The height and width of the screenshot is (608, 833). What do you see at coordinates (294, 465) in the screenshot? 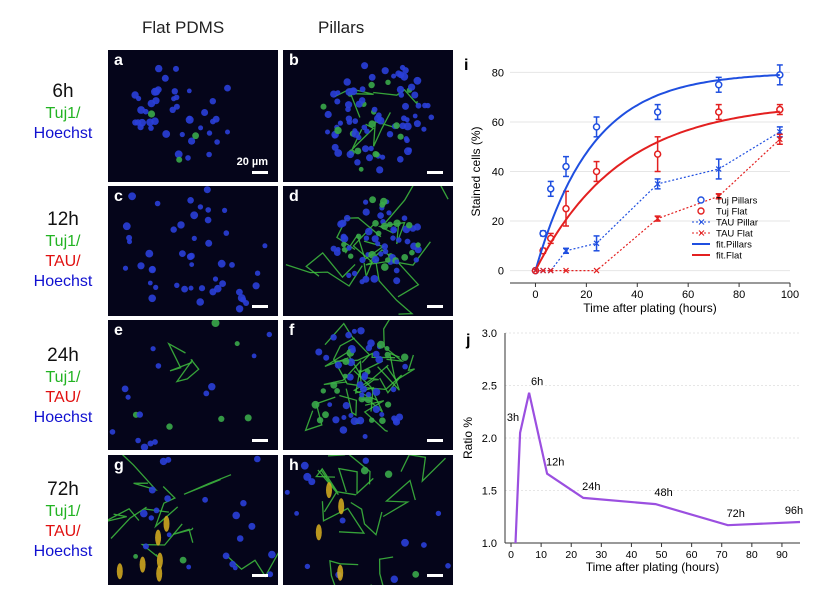
I see `panel-letter: h` at bounding box center [294, 465].